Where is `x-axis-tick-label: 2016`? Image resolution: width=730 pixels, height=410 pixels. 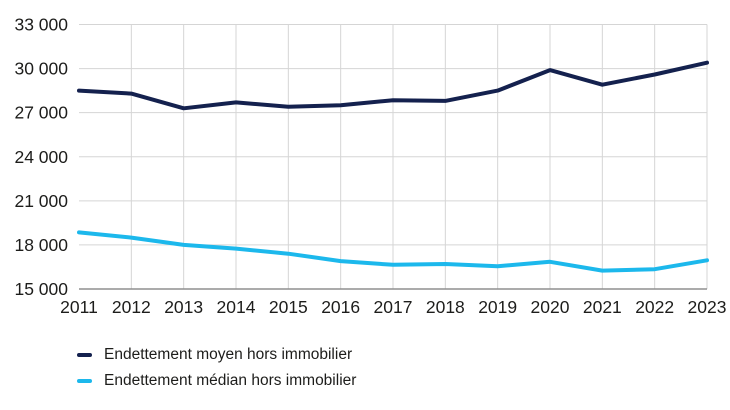 x-axis-tick-label: 2016 is located at coordinates (340, 307).